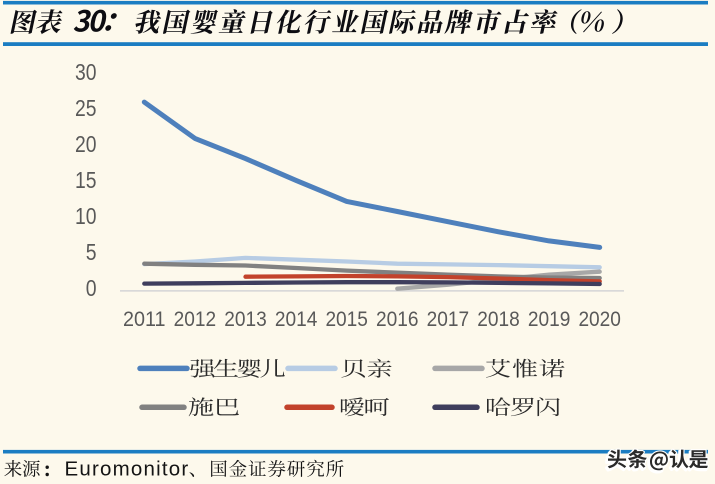 This screenshot has width=715, height=484. I want to click on svg-text: 5, so click(91, 252).